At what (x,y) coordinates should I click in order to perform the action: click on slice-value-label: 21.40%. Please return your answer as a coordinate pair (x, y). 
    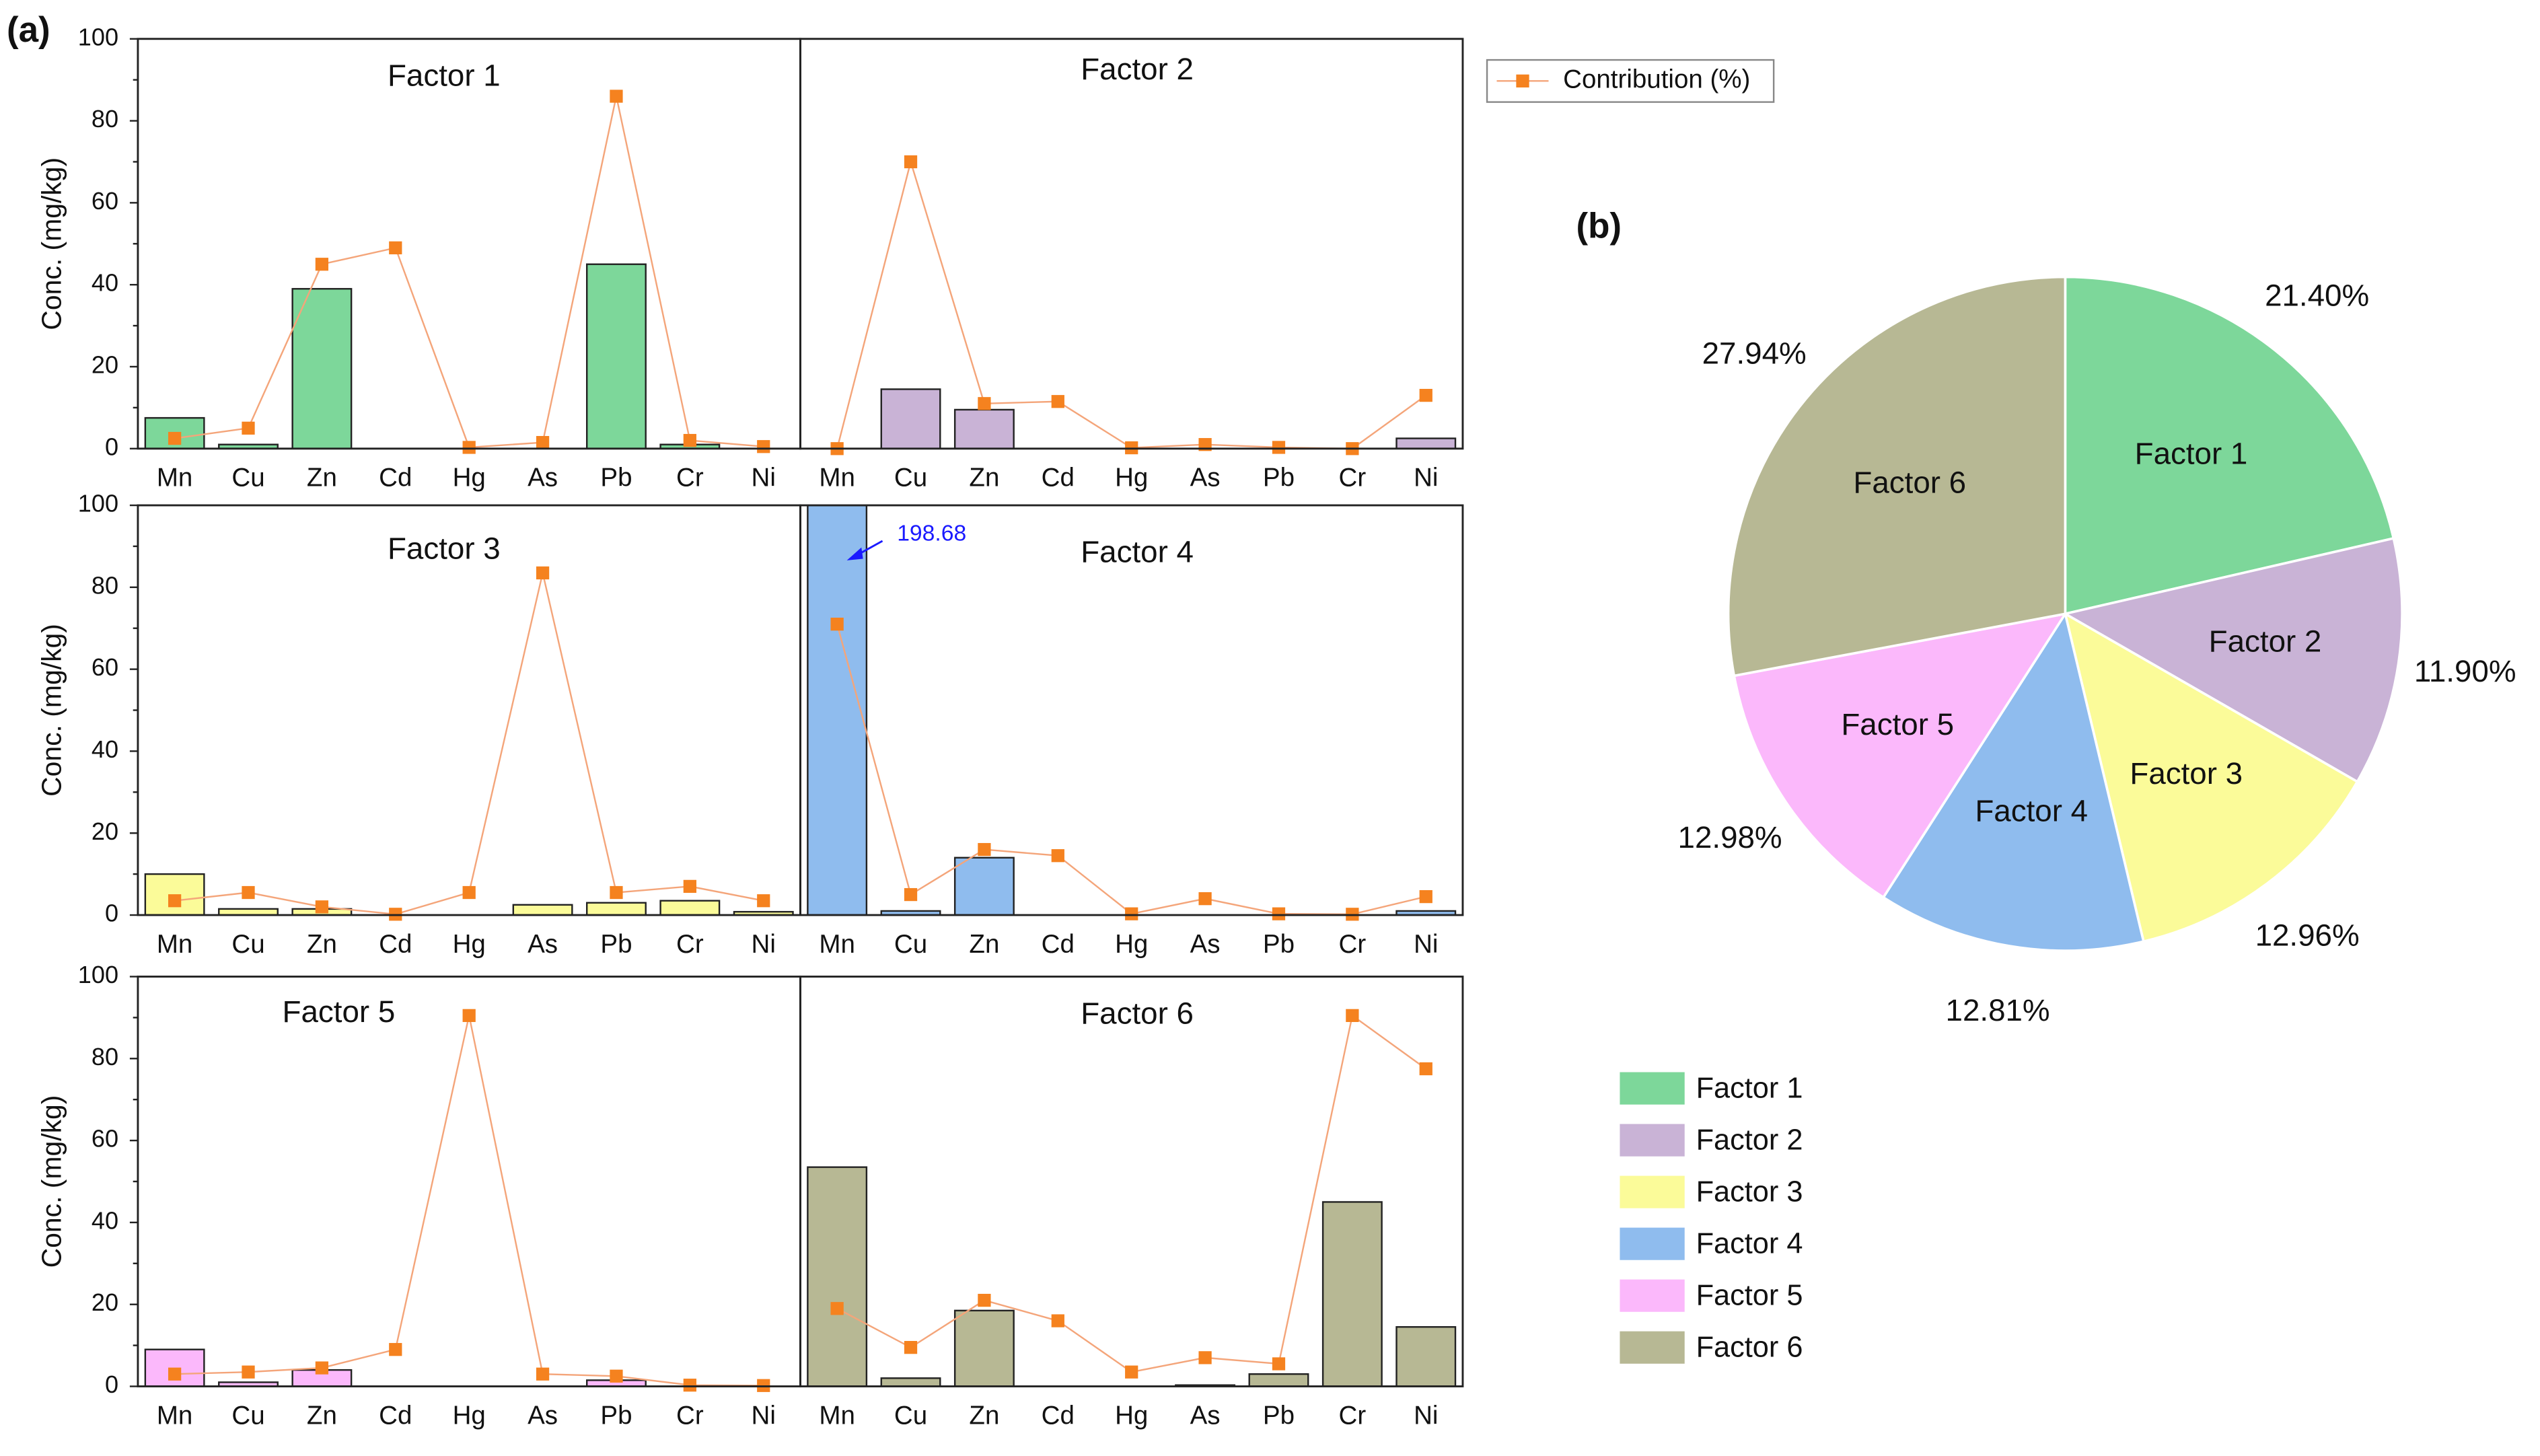
    Looking at the image, I should click on (2317, 295).